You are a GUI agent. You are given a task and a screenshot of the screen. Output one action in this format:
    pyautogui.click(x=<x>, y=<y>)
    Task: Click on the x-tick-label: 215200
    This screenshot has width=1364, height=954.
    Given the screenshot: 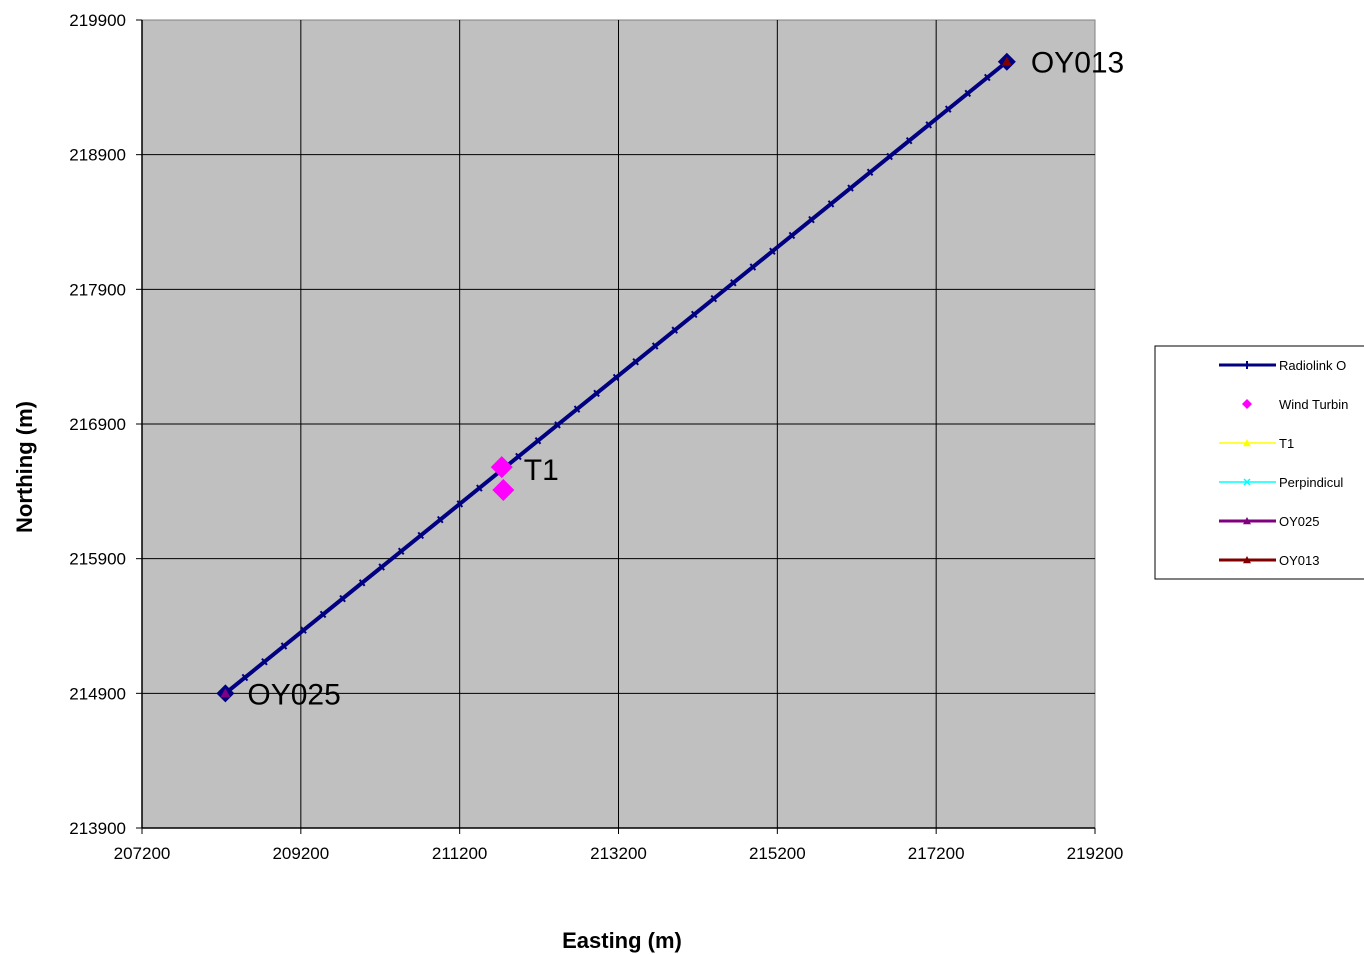 What is the action you would take?
    pyautogui.click(x=777, y=853)
    